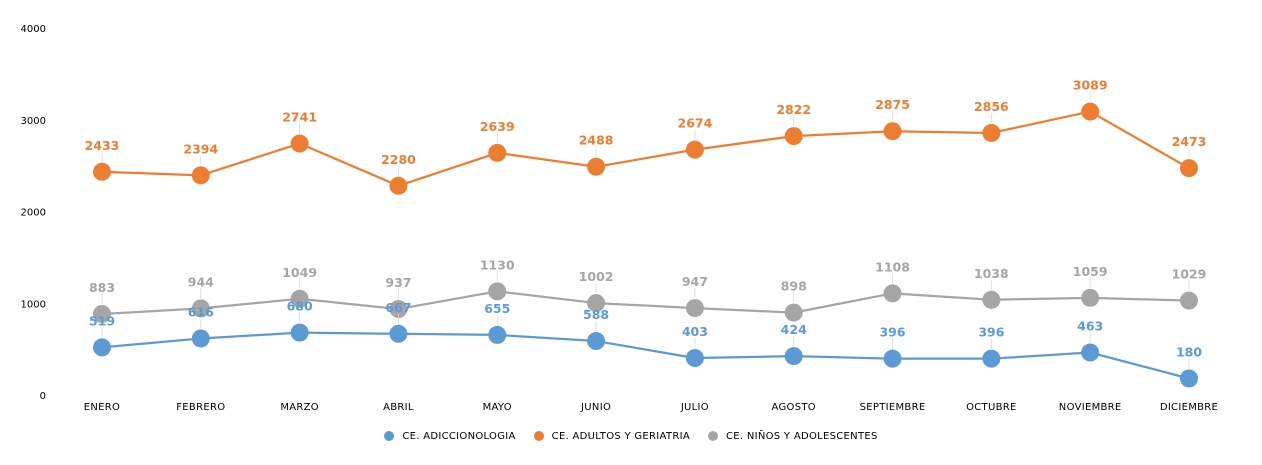  Describe the element at coordinates (497, 308) in the screenshot. I see `data-label: 655` at that location.